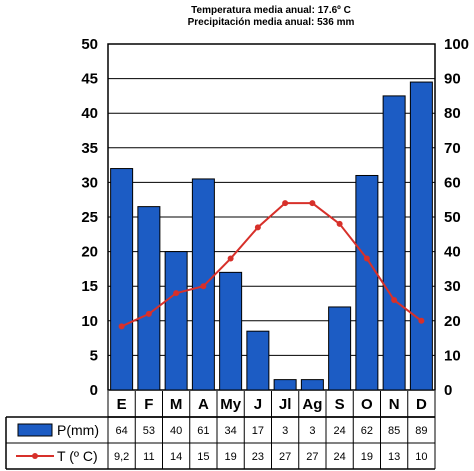 This screenshot has height=471, width=474. What do you see at coordinates (203, 404) in the screenshot?
I see `category-label: A` at bounding box center [203, 404].